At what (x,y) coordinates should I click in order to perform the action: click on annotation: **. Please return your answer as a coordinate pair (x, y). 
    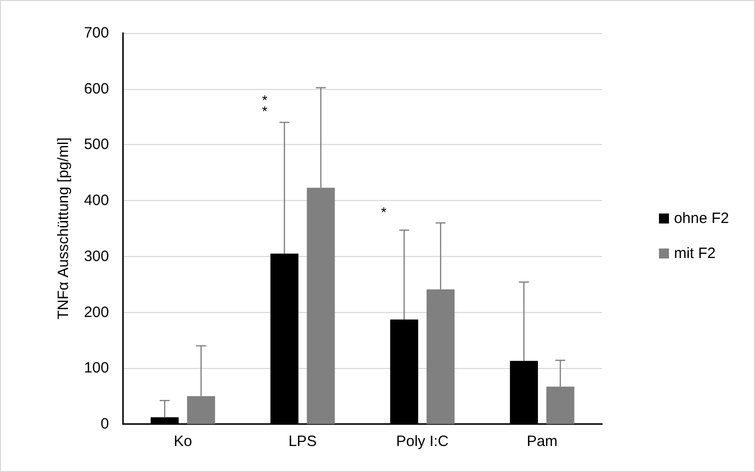
    Looking at the image, I should click on (265, 105).